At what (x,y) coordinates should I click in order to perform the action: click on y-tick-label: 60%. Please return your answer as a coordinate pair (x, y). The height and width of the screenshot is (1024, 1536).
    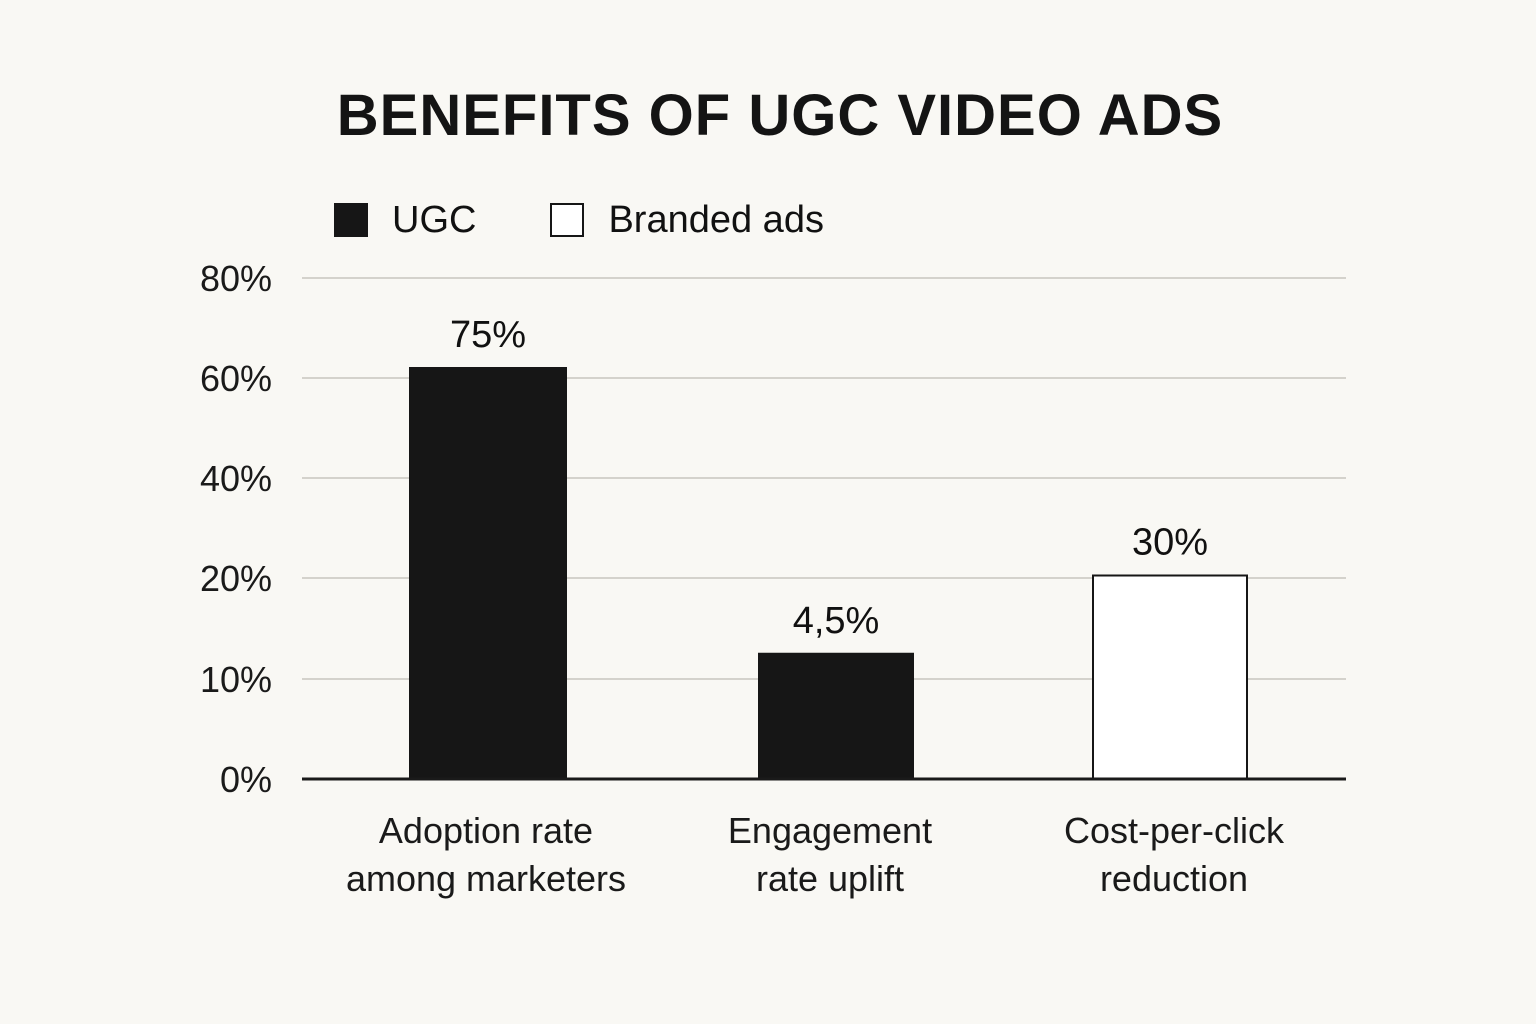
    Looking at the image, I should click on (236, 378).